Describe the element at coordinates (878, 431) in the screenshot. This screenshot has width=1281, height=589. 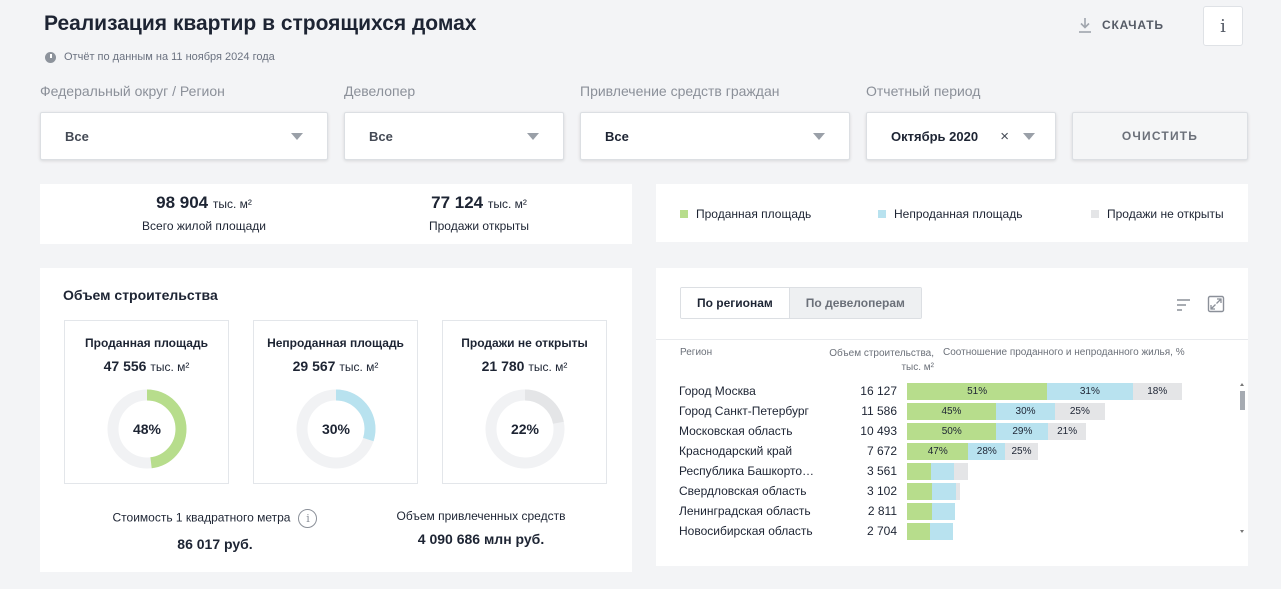
I see `region-volume: 10 493` at that location.